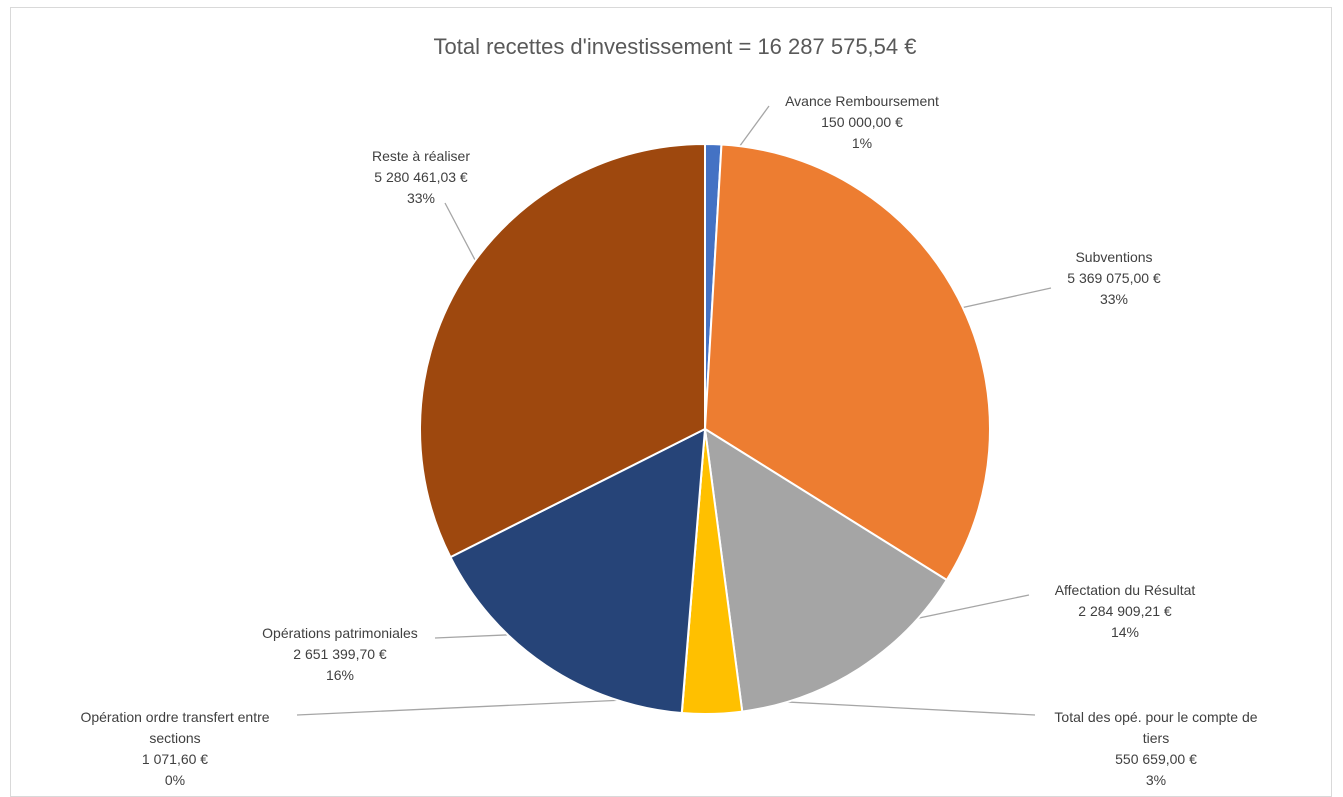 Image resolution: width=1343 pixels, height=797 pixels. I want to click on data-label-line: 150 000,00 €, so click(862, 122).